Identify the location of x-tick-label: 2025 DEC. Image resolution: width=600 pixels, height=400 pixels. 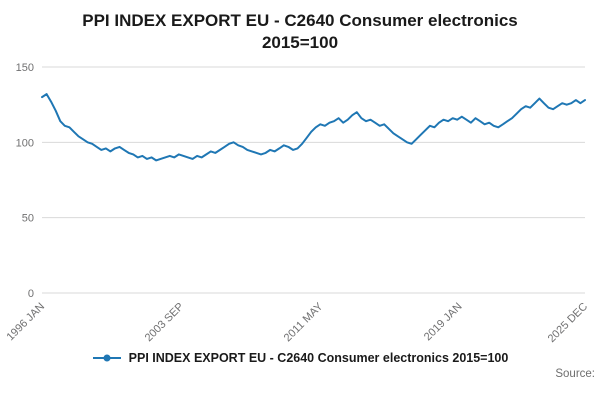
(568, 322).